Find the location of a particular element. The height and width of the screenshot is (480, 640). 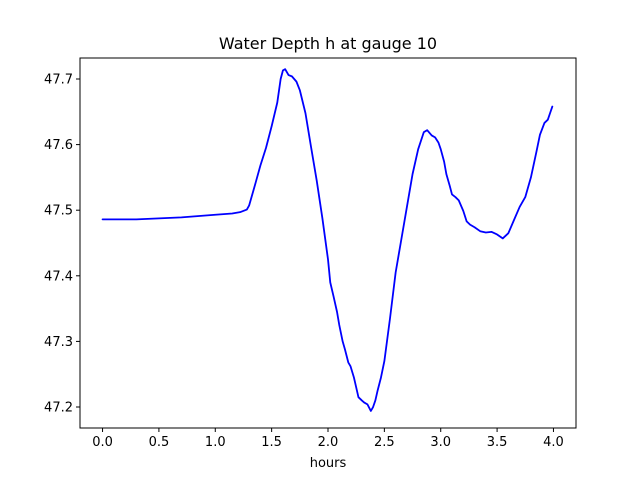

y-tick-label: 47.7 is located at coordinates (58, 79).